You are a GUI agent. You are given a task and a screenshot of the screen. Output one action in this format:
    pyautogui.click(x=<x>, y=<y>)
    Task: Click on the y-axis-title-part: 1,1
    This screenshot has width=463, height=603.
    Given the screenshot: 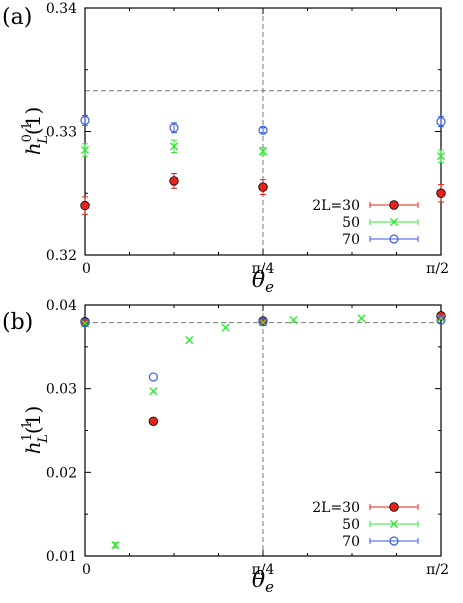 What is the action you would take?
    pyautogui.click(x=27, y=431)
    